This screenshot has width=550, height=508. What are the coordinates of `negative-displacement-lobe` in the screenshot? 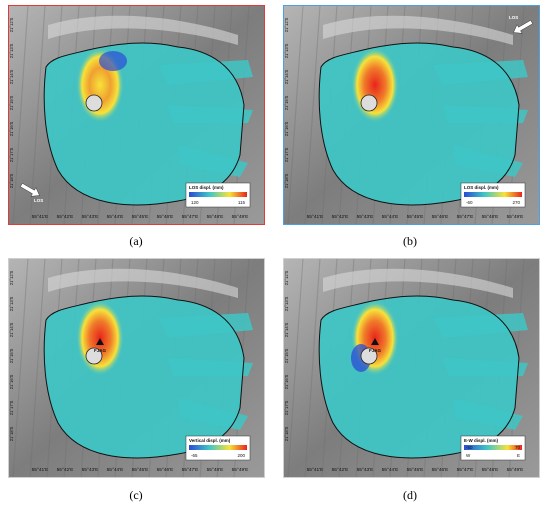 It's located at (113, 61).